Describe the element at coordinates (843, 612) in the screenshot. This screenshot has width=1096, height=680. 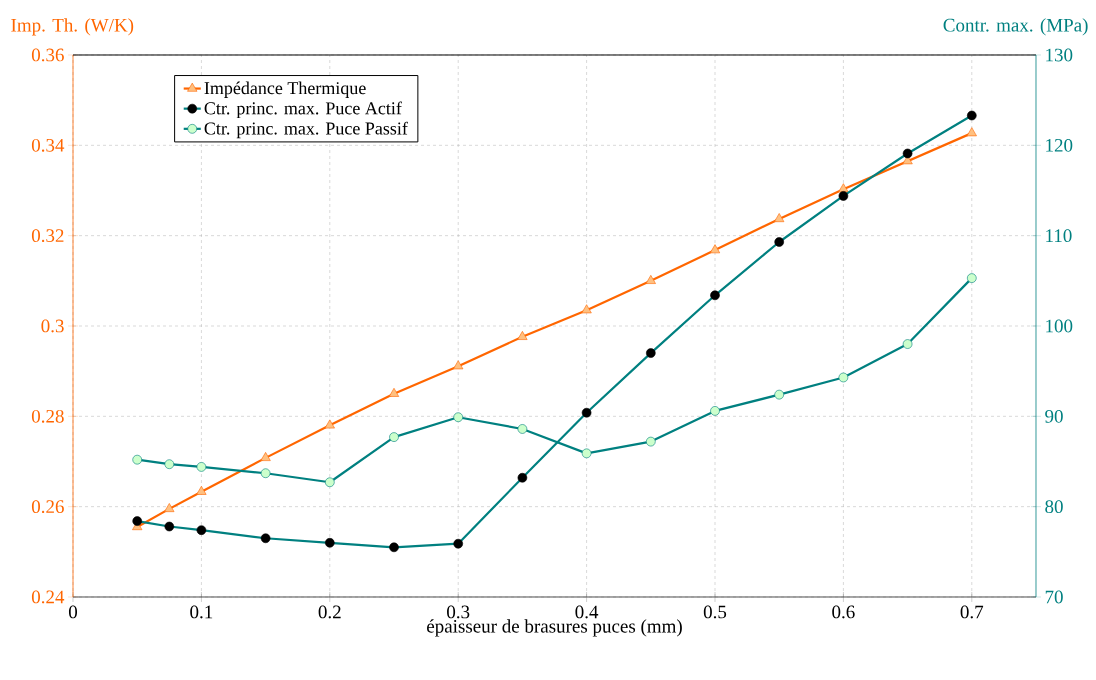
I see `x-tick-label: 0.6` at that location.